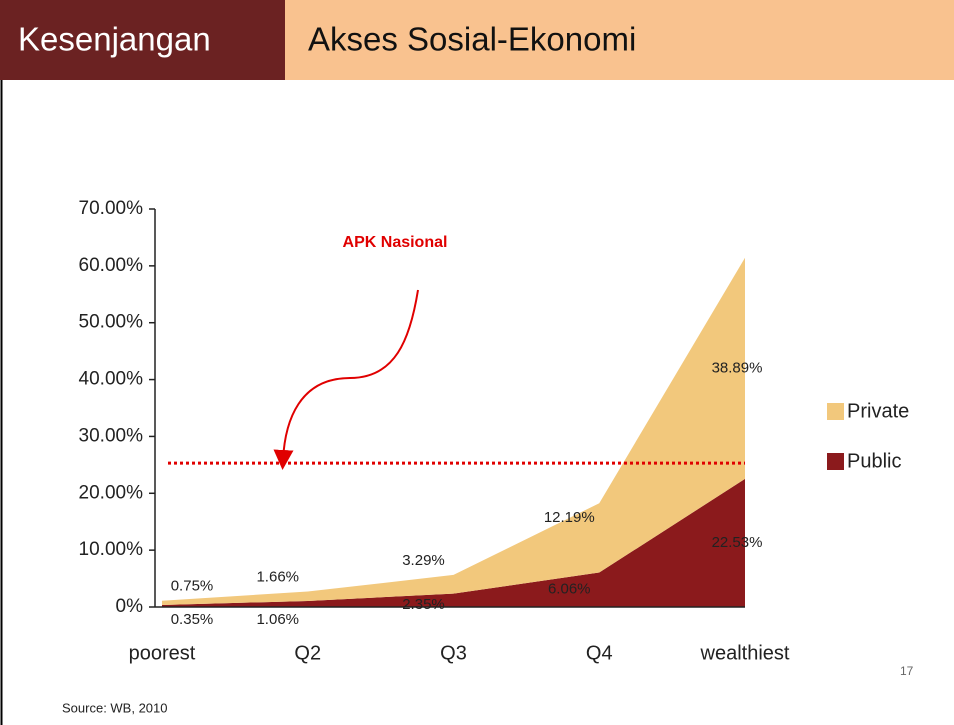 Image resolution: width=954 pixels, height=725 pixels. I want to click on reference-label: APK Nasional, so click(395, 242).